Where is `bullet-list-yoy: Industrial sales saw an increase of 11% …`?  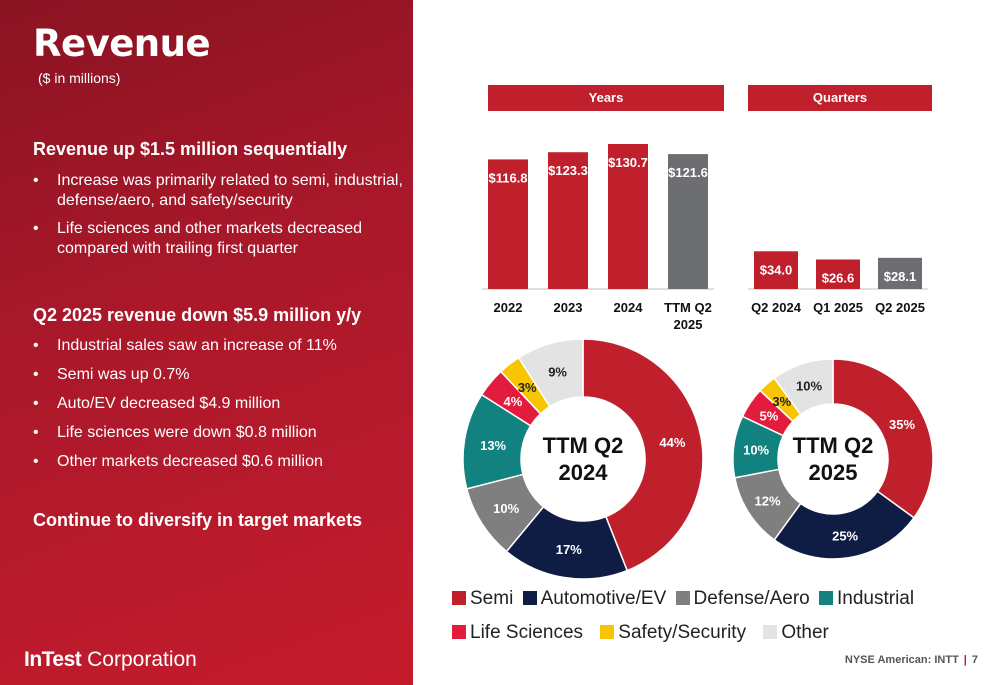 bullet-list-yoy: Industrial sales saw an increase of 11% … is located at coordinates (219, 407).